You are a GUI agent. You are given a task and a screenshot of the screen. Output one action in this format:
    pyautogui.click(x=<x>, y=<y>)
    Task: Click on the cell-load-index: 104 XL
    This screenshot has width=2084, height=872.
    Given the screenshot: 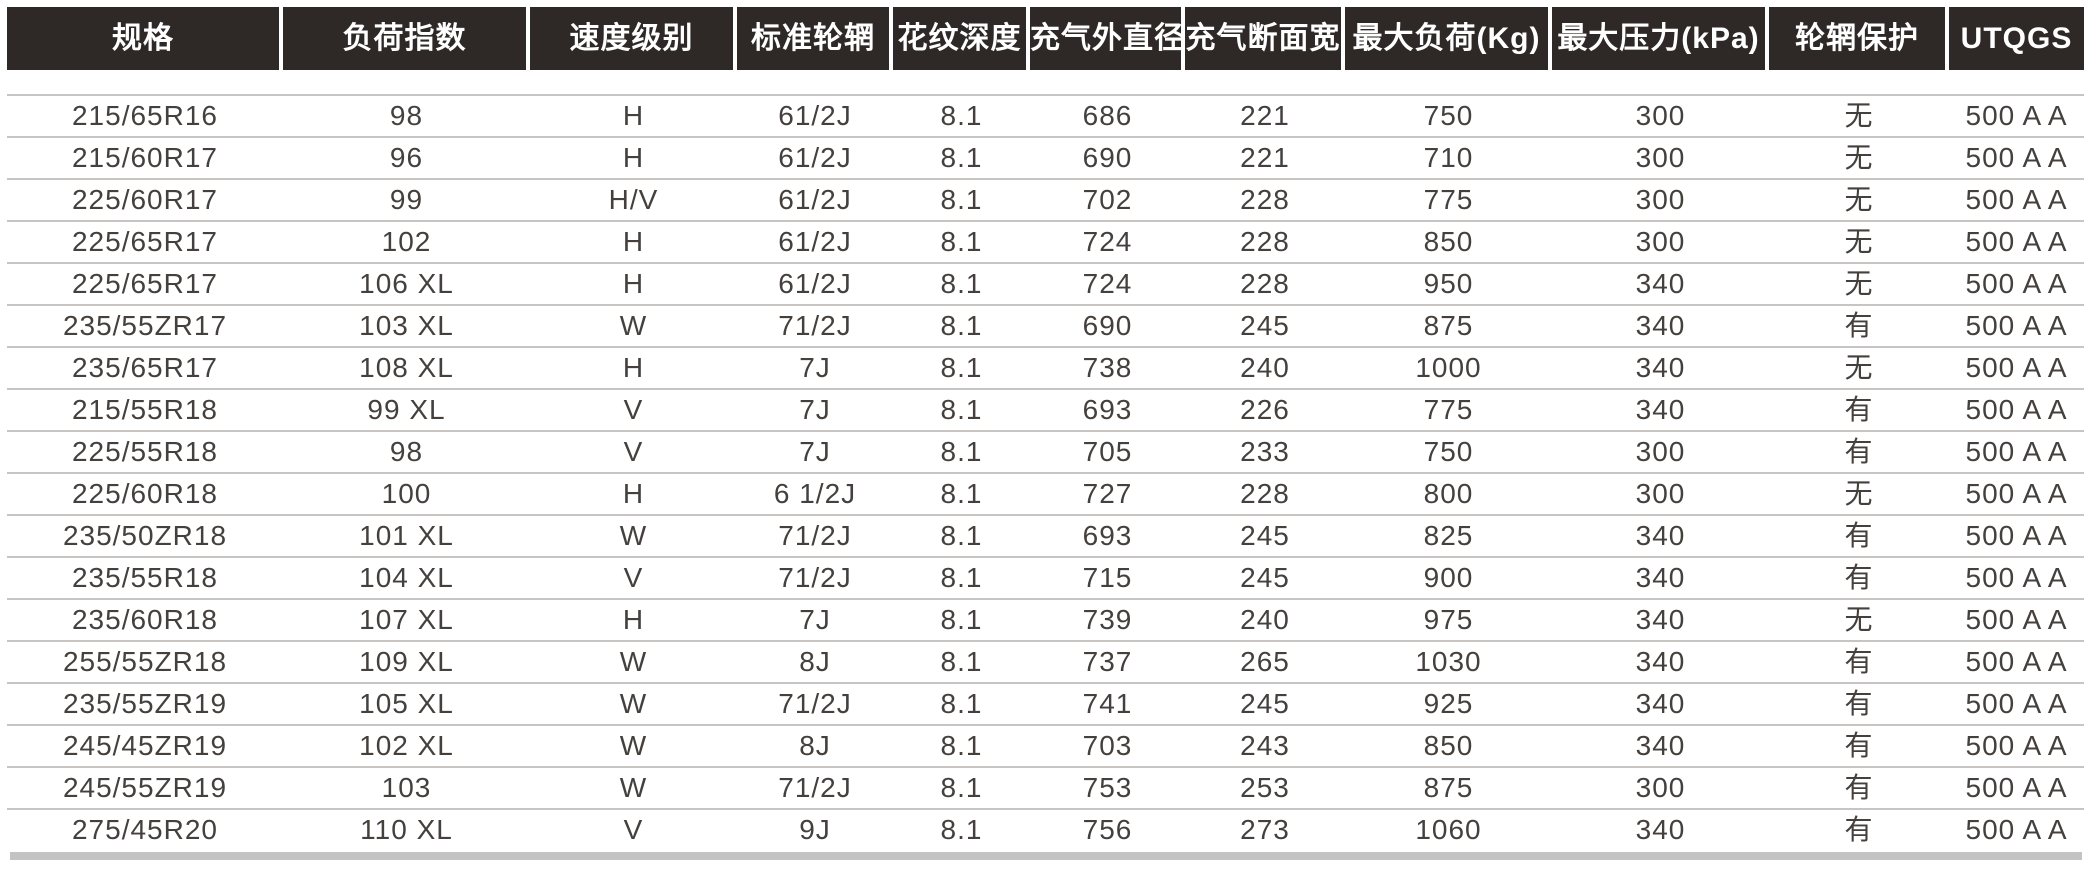 What is the action you would take?
    pyautogui.click(x=406, y=577)
    